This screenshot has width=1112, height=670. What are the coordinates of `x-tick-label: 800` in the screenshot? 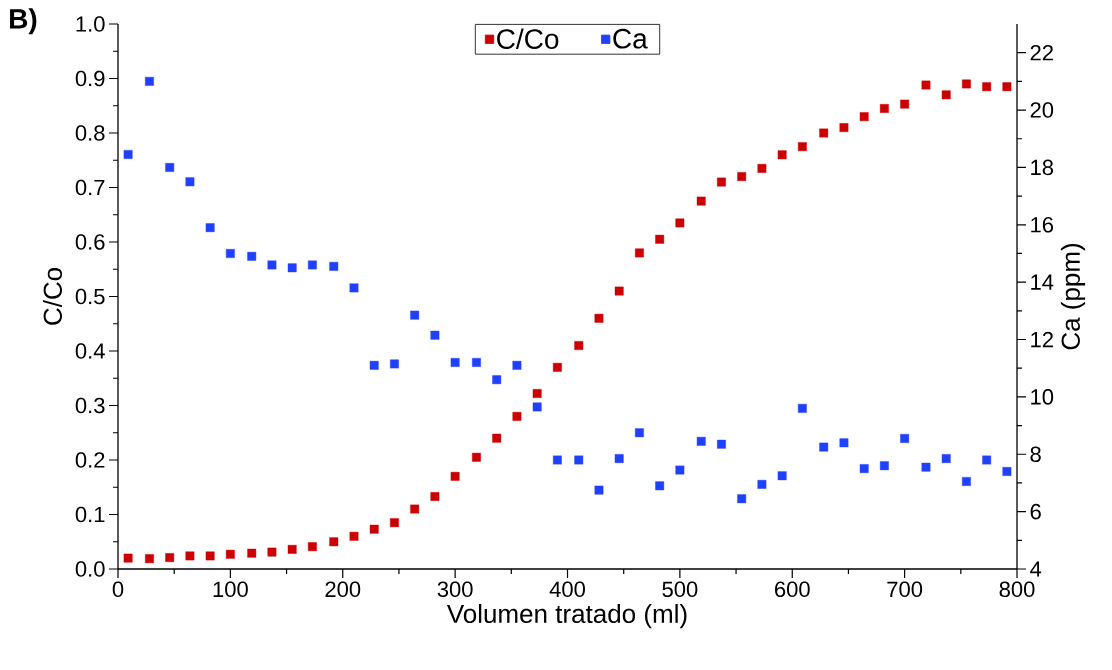 It's located at (1017, 589).